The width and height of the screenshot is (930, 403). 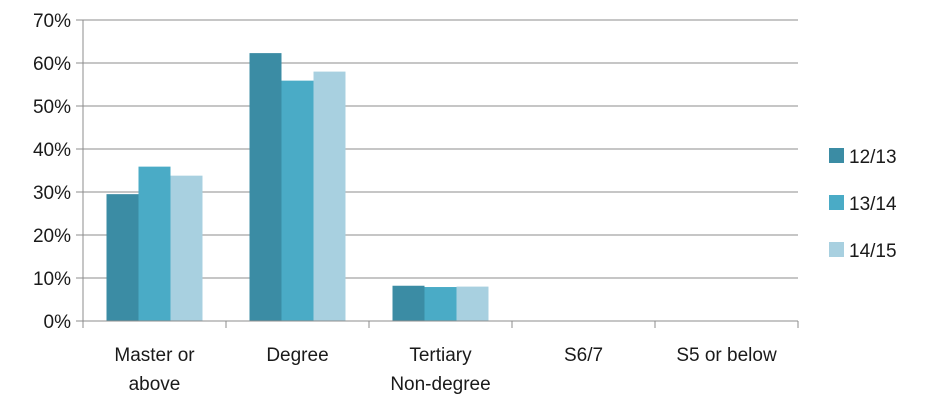 I want to click on x-category-label: Master or above, so click(x=154, y=370).